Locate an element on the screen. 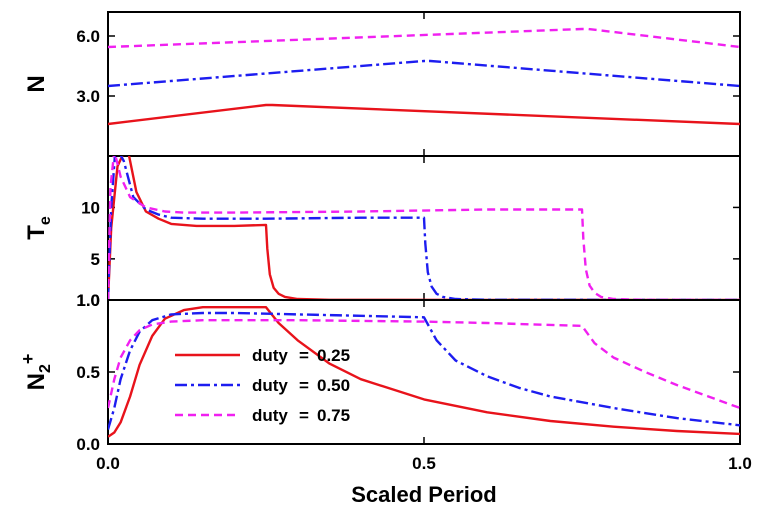  y-axis-label: N is located at coordinates (36, 83).